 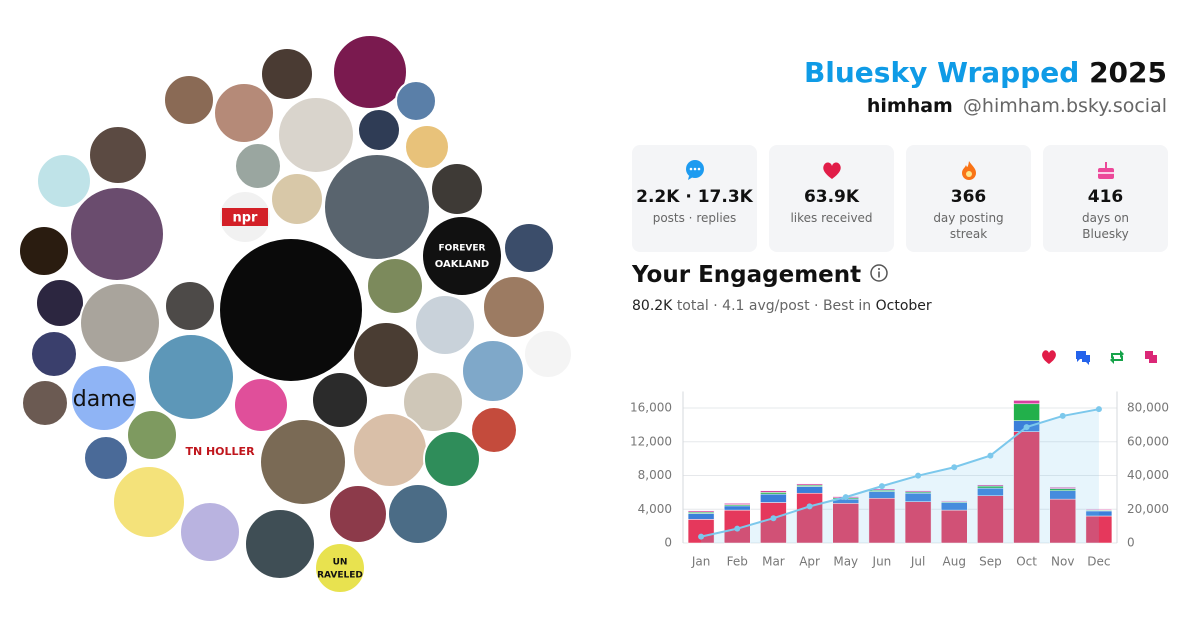 What do you see at coordinates (737, 562) in the screenshot?
I see `x-tick-label: Feb` at bounding box center [737, 562].